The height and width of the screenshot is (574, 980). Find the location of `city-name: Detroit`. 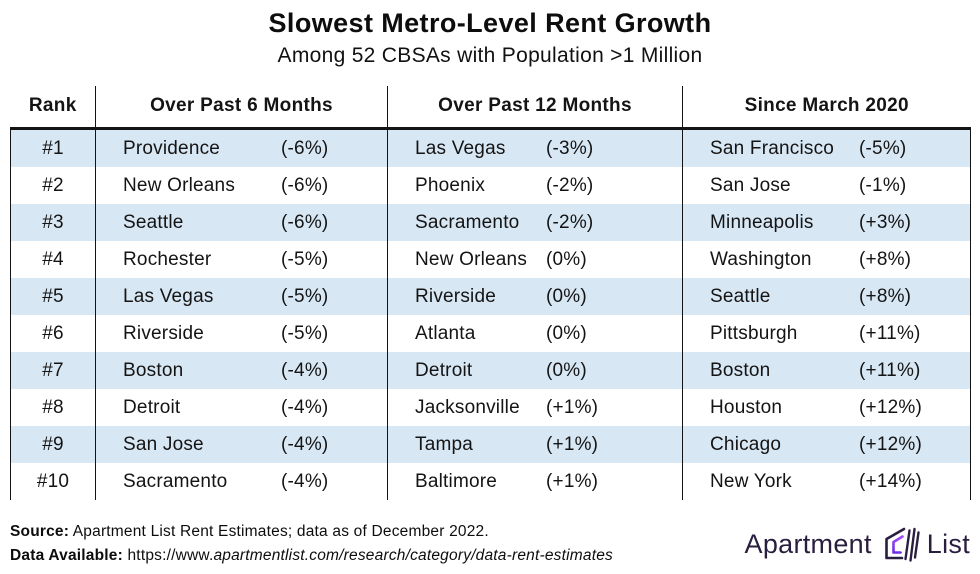

city-name: Detroit is located at coordinates (152, 407).